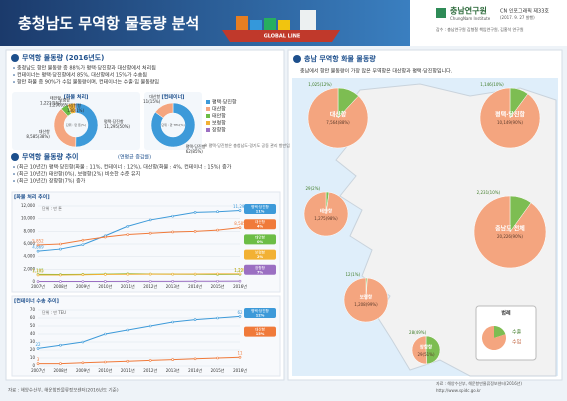  What do you see at coordinates (59, 105) in the screenshot?
I see `donut-value-label: 1,290(6%)` at bounding box center [59, 105].